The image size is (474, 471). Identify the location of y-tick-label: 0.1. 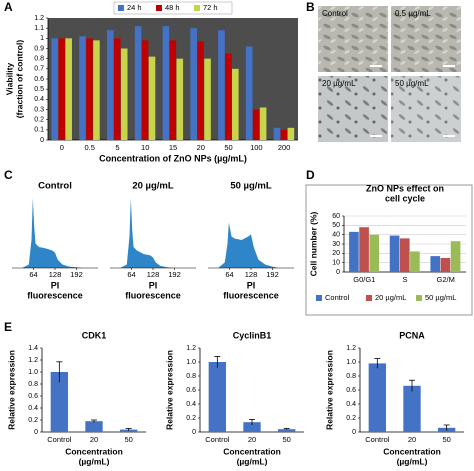
(39, 130).